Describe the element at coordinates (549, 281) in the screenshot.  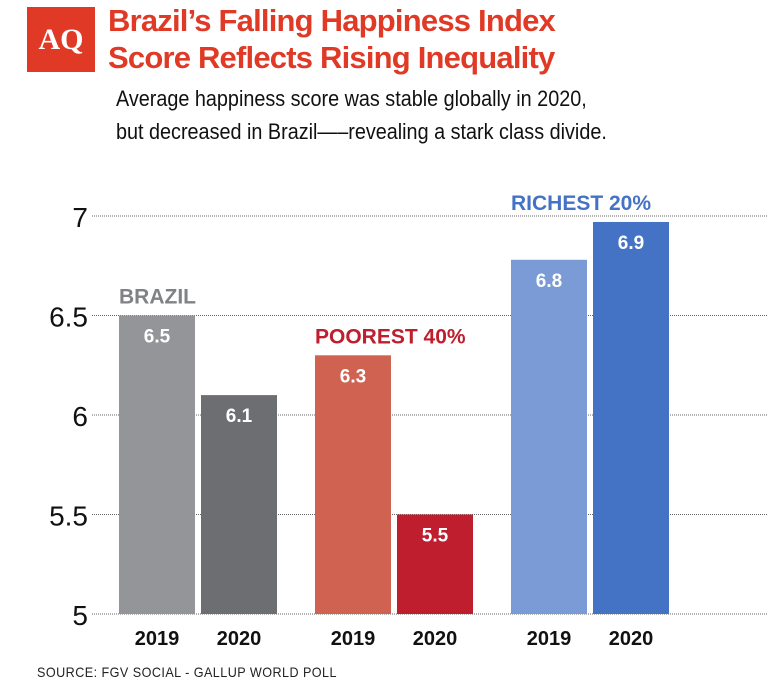
I see `bar-value-label: 6.8` at that location.